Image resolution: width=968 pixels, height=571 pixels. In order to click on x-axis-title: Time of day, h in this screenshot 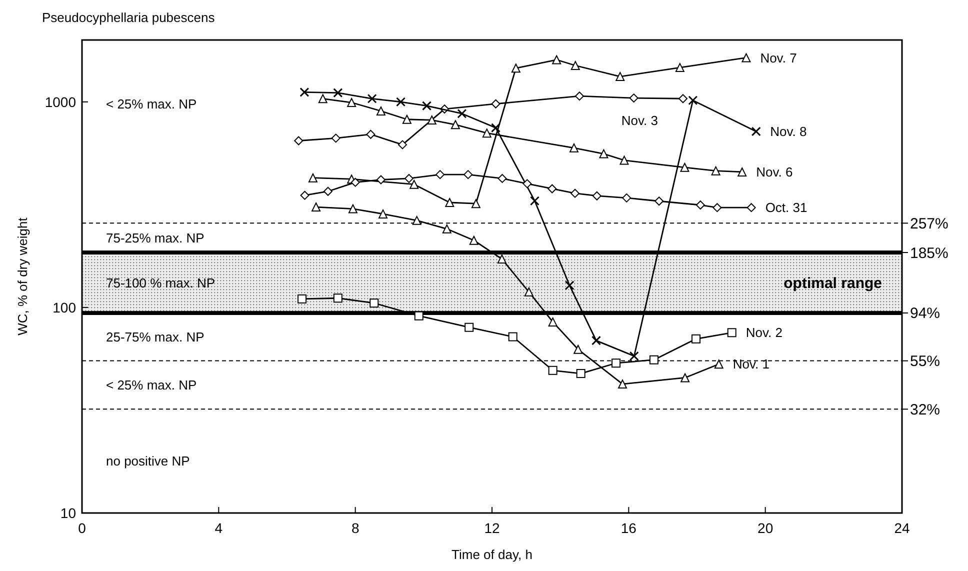, I will do `click(492, 554)`.